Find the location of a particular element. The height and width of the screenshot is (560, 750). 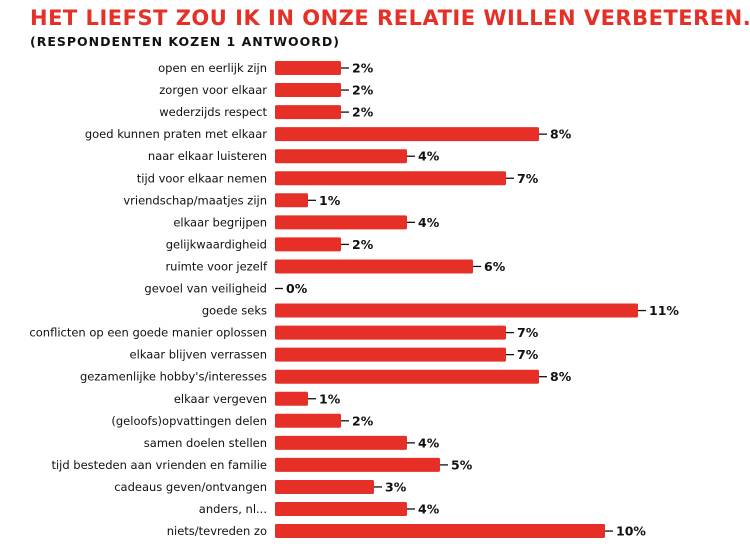

value-label: 0% is located at coordinates (297, 288).